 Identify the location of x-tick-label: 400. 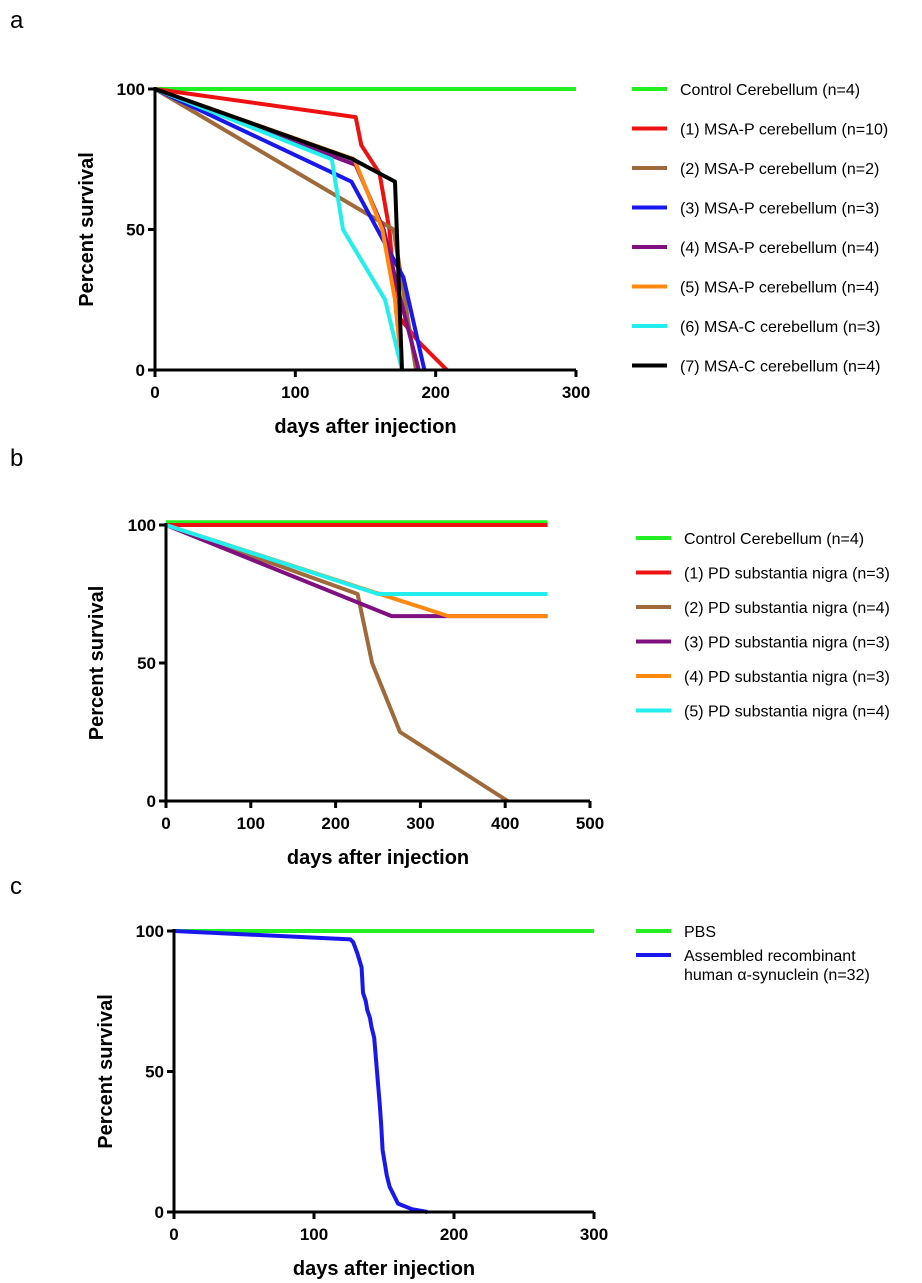
(505, 823).